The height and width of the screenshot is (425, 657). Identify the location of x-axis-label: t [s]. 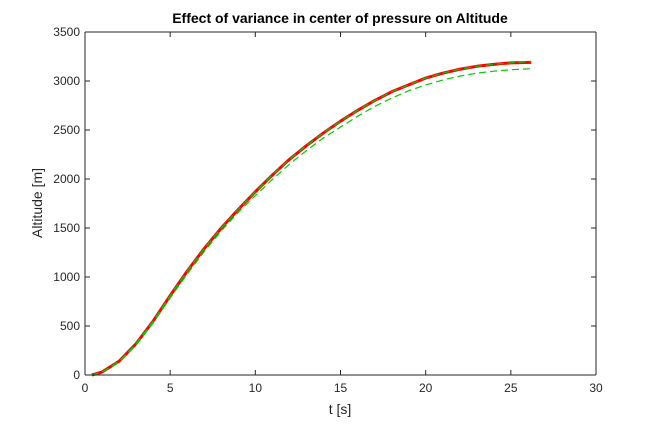
(340, 409).